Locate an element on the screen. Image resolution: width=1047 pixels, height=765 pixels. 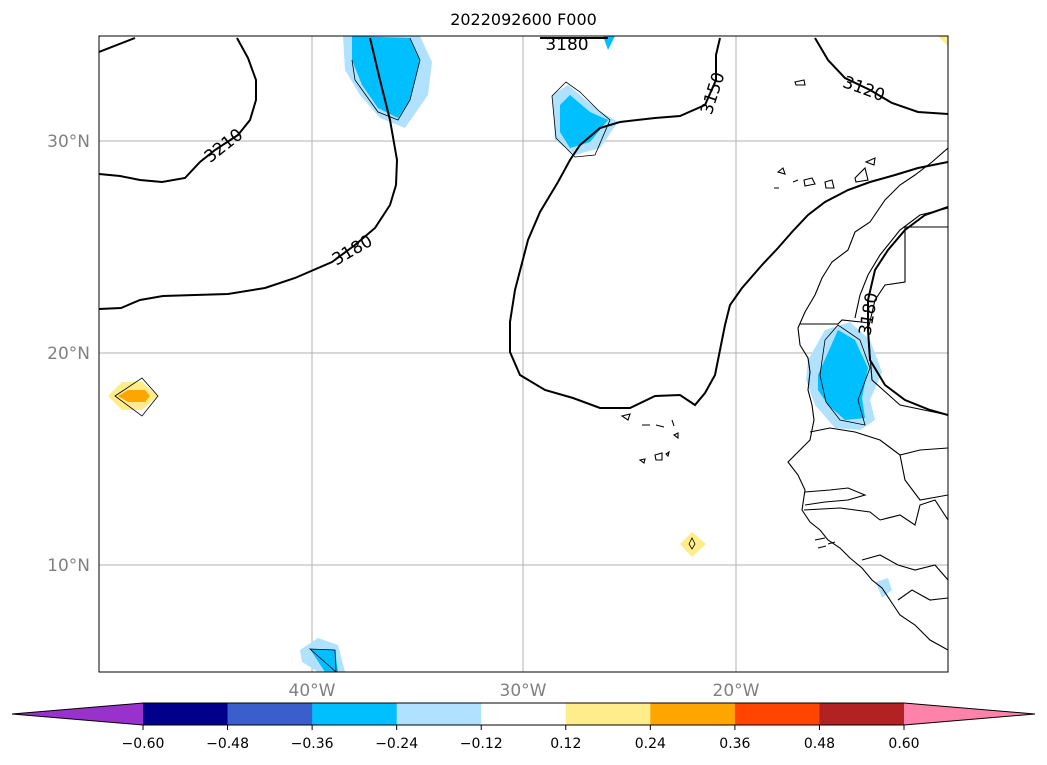
lat-label-20n: 20°N is located at coordinates (68, 354).